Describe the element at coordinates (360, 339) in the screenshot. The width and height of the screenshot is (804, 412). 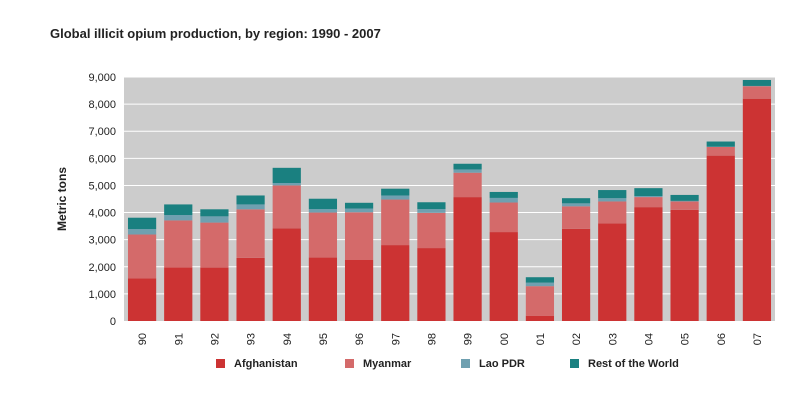
I see `x-tick-label: 96` at that location.